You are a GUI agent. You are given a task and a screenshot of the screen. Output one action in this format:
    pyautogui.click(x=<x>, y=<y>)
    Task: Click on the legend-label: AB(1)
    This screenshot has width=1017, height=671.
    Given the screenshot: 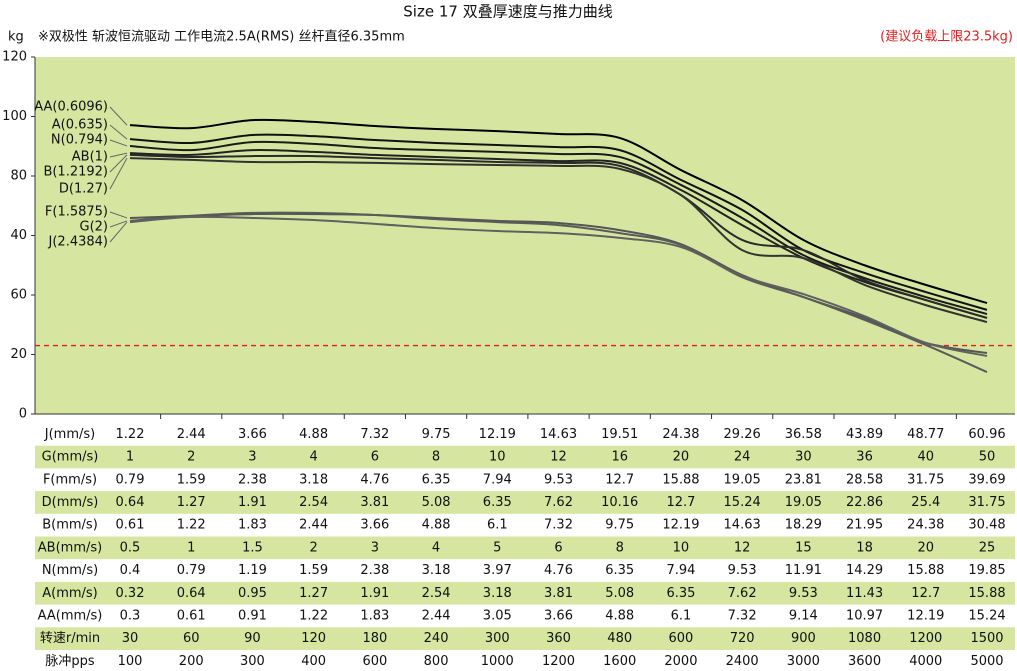 What is the action you would take?
    pyautogui.click(x=90, y=157)
    